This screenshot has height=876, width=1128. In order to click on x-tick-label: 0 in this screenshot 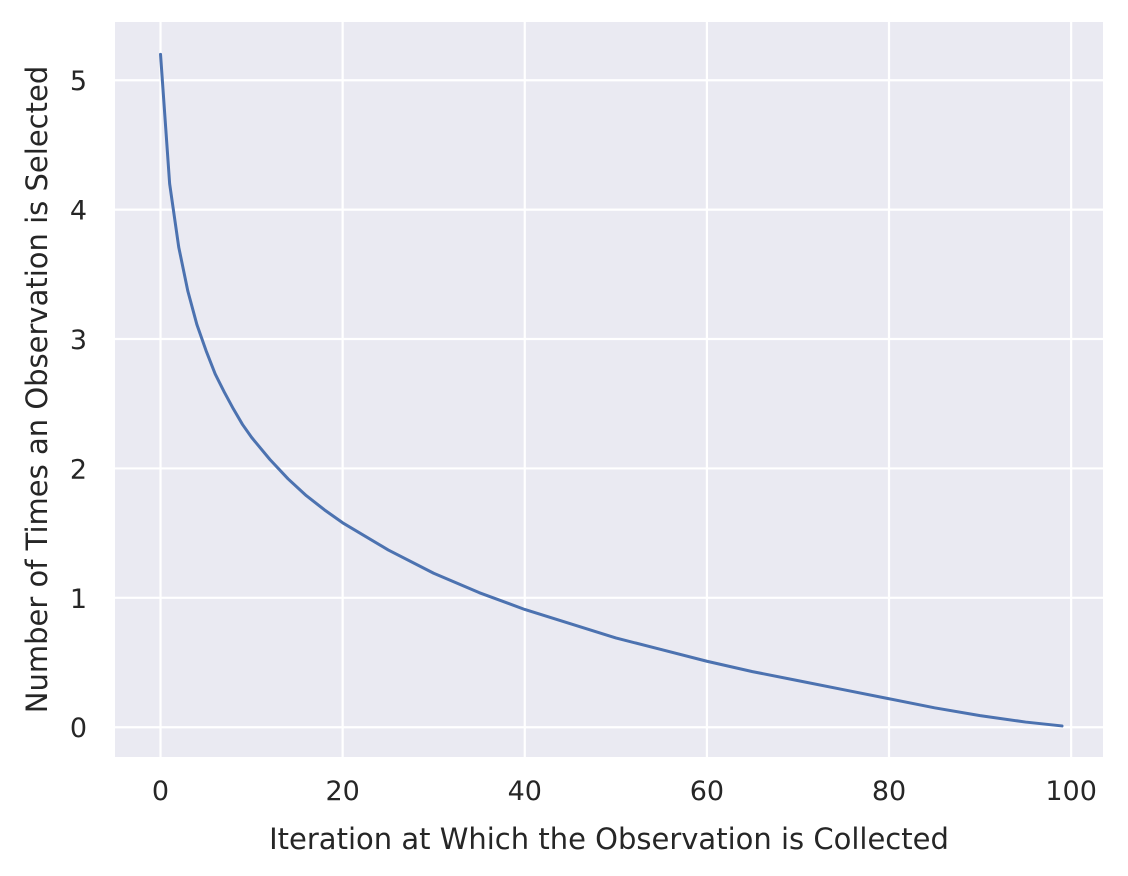, I will do `click(160, 791)`.